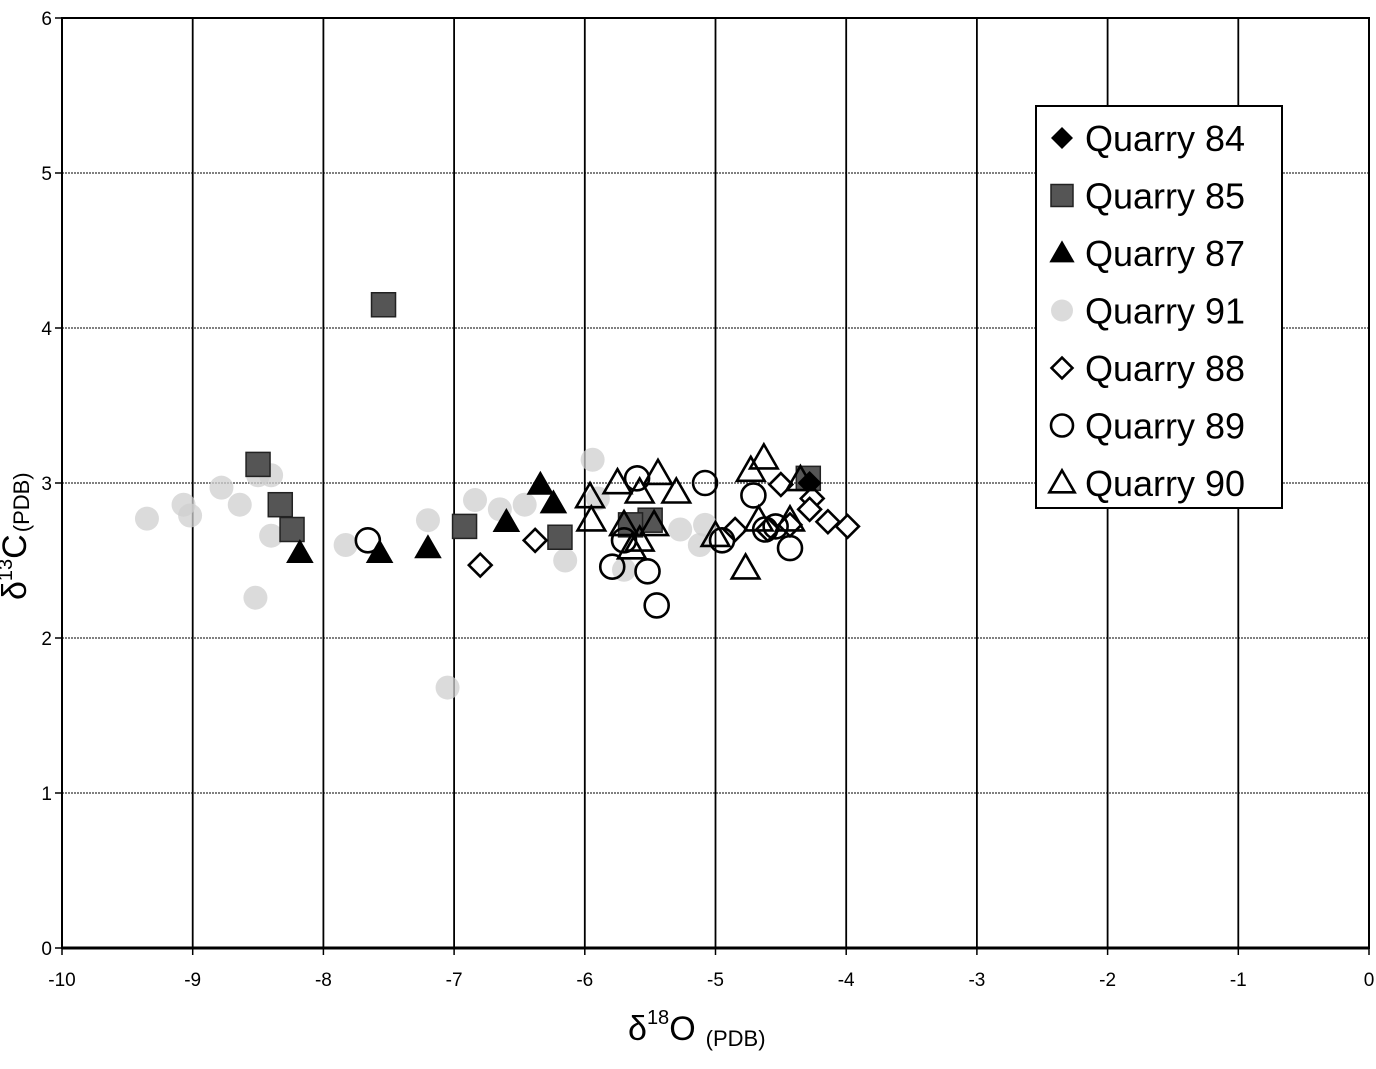 This screenshot has width=1376, height=1069. What do you see at coordinates (1165, 138) in the screenshot?
I see `legend-label: Quarry 84` at bounding box center [1165, 138].